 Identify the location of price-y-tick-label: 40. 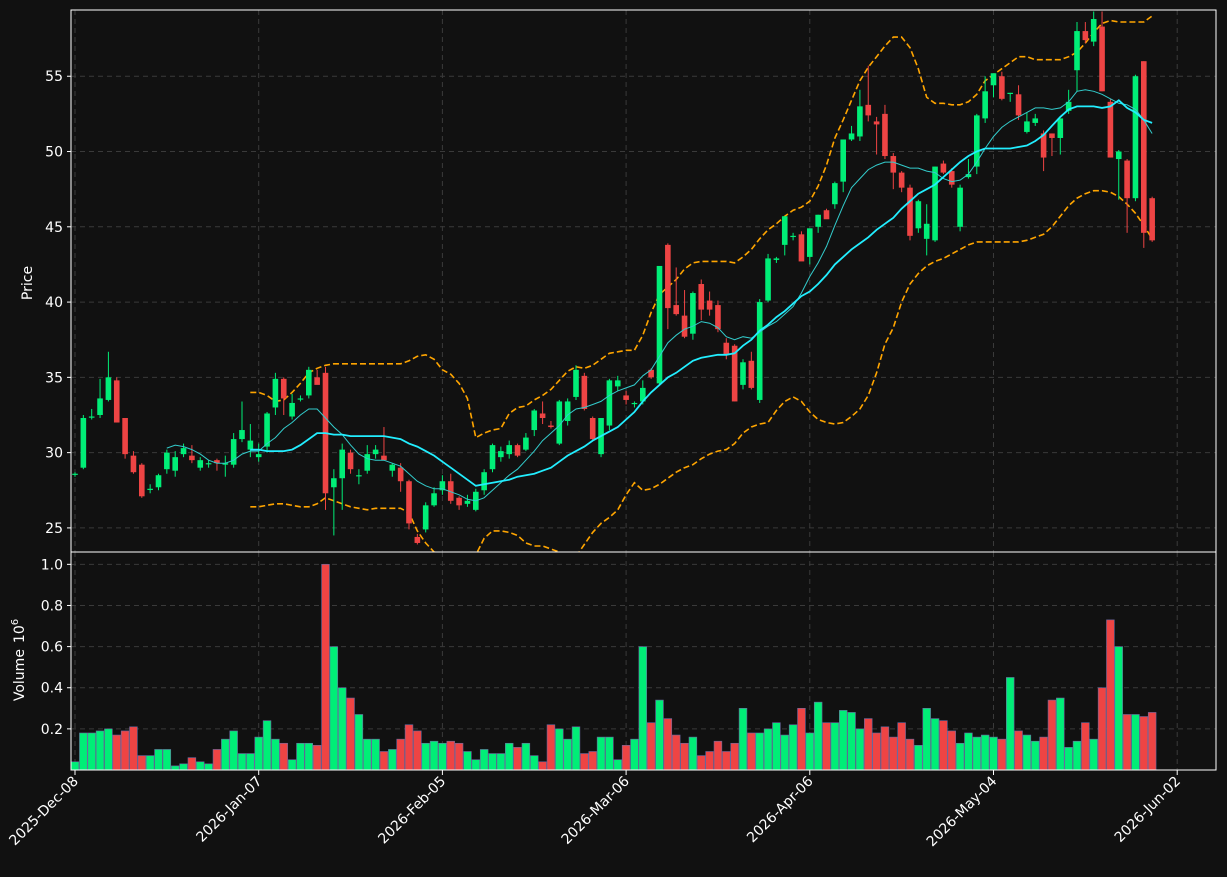
(54, 303).